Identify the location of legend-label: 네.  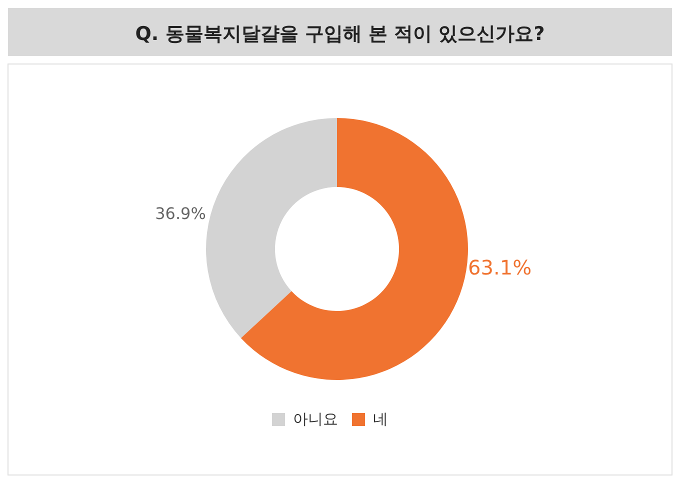
(380, 419).